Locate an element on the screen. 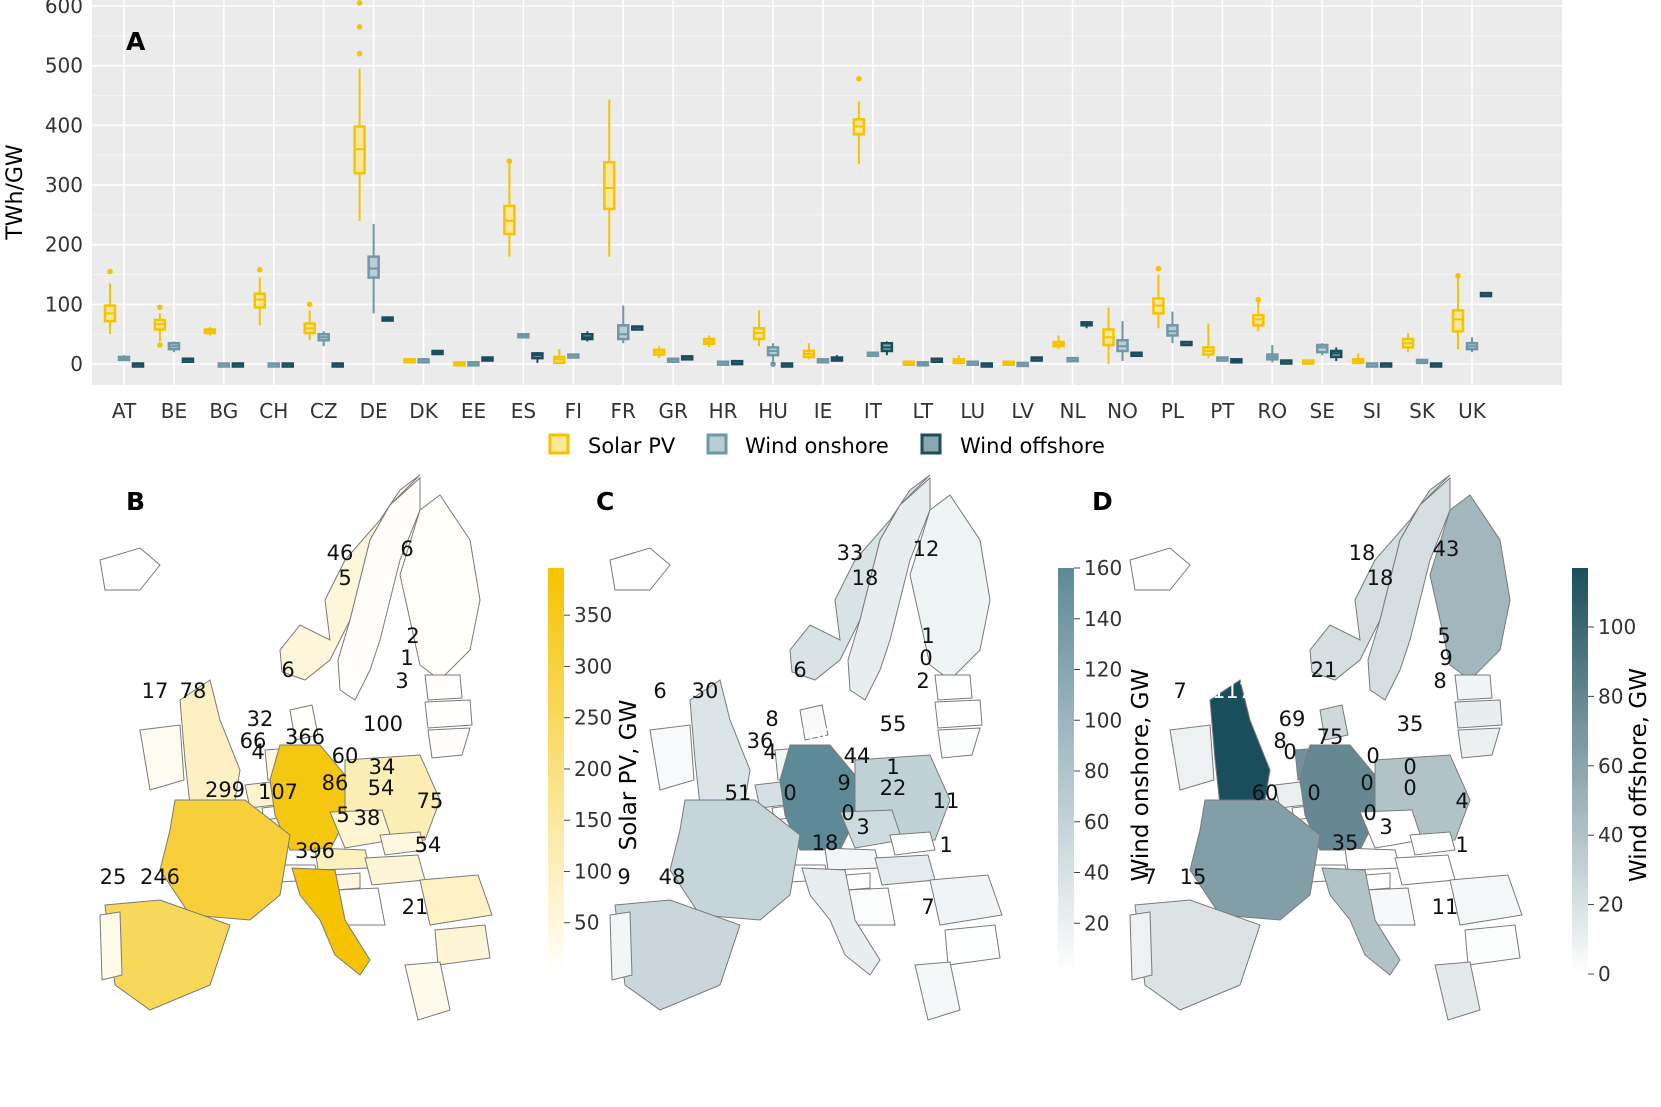  x-tick-label: LU is located at coordinates (972, 411).